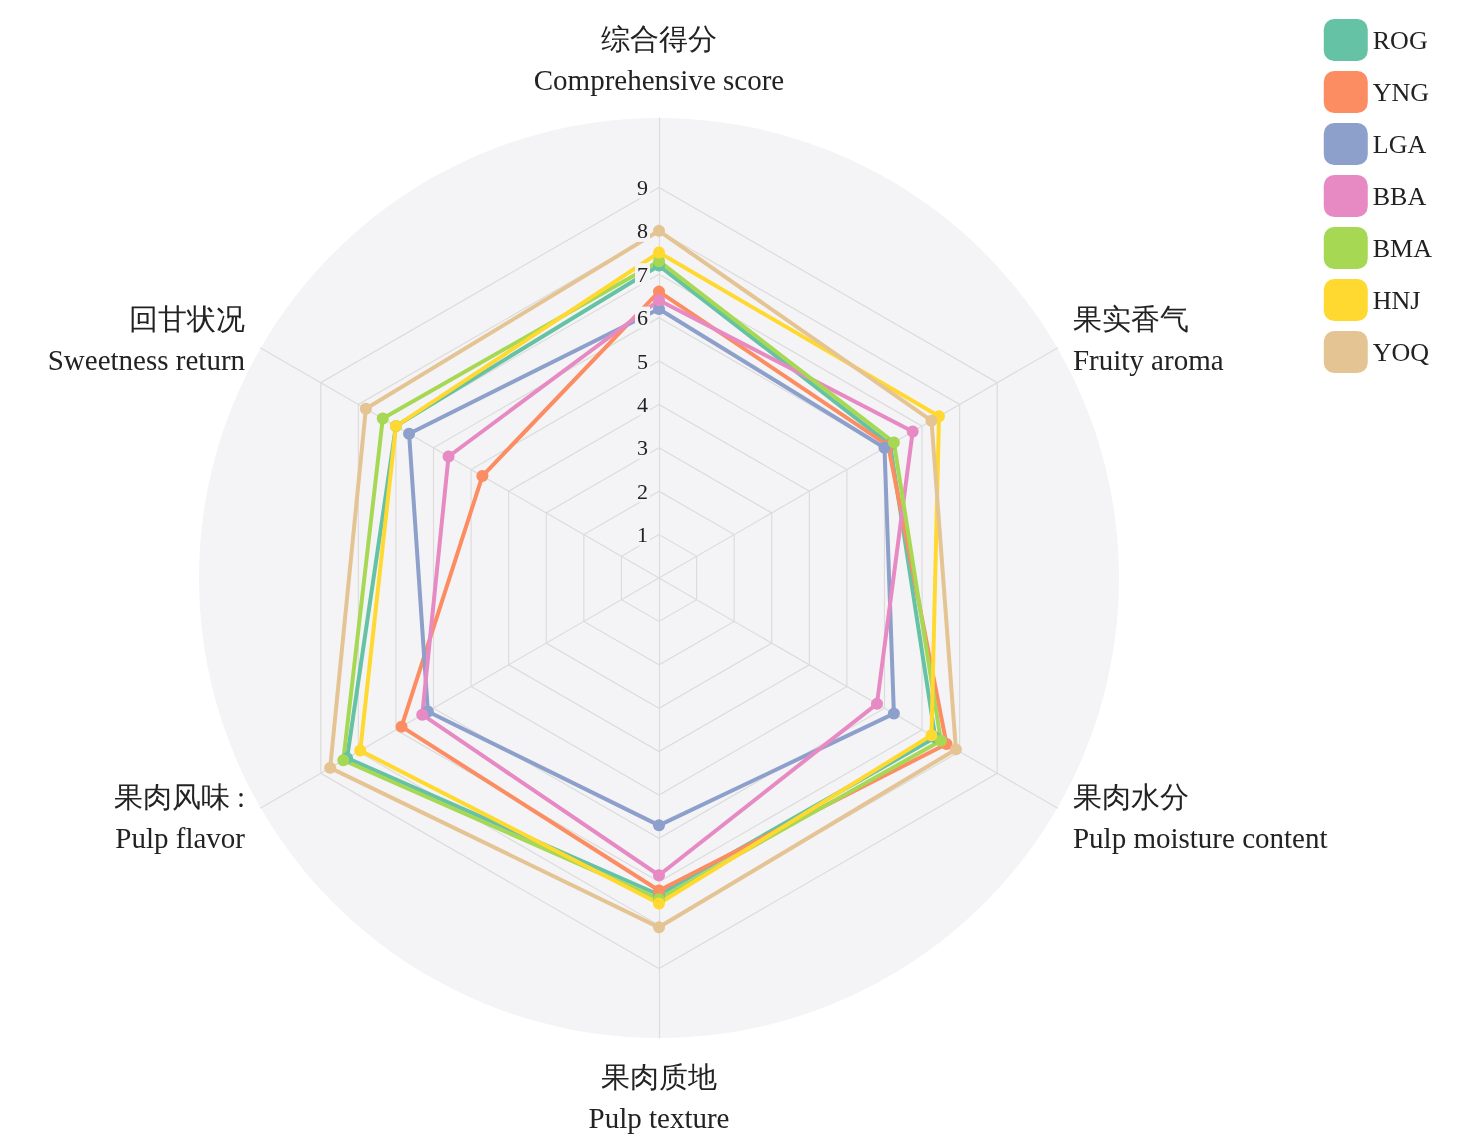 Image resolution: width=1467 pixels, height=1143 pixels. What do you see at coordinates (642, 187) in the screenshot?
I see `y-tick-label: 9` at bounding box center [642, 187].